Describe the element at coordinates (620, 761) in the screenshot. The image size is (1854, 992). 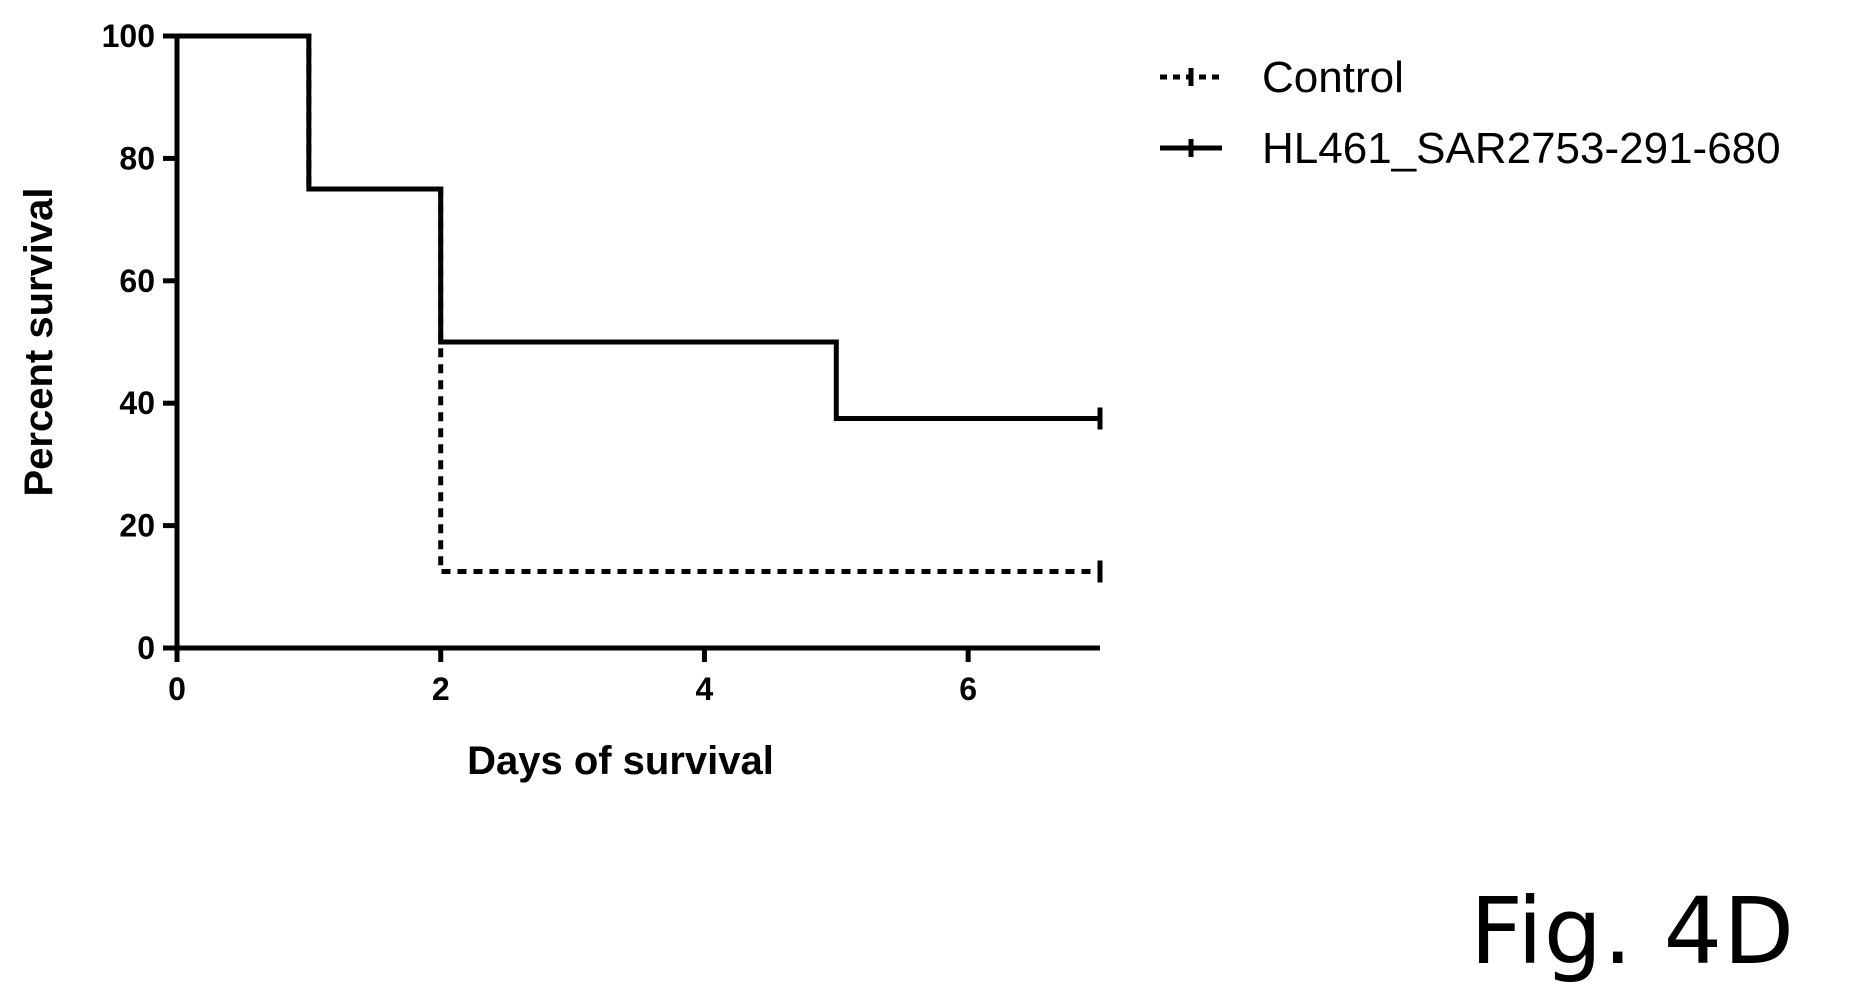
I see `x-axis-title: Days of survival` at that location.